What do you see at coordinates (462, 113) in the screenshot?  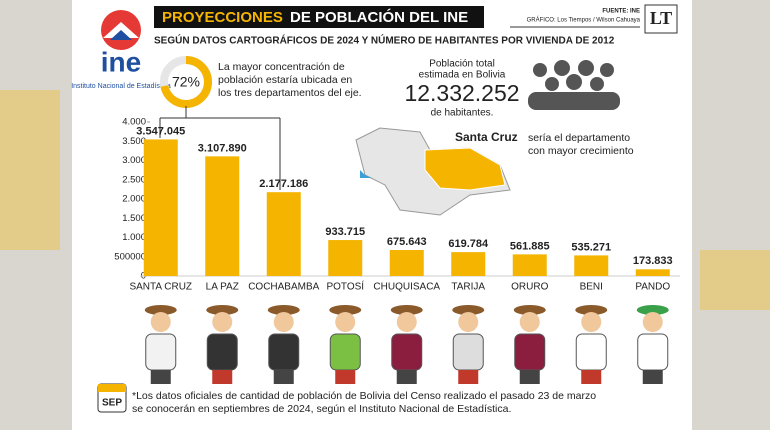 I see `total-unit: de habitantes.` at bounding box center [462, 113].